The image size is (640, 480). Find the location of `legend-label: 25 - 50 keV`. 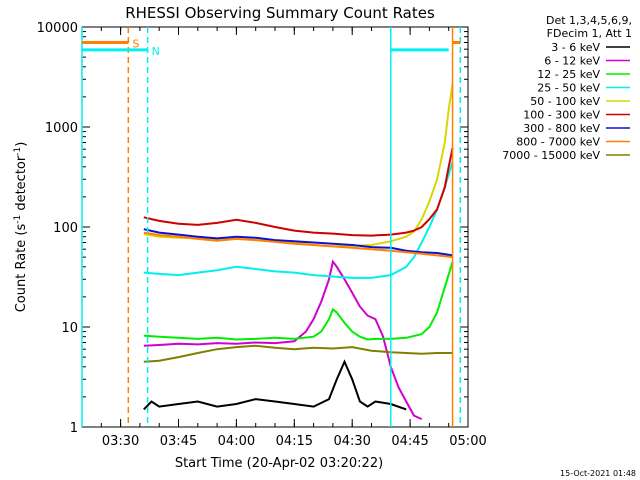

legend-label: 25 - 50 keV is located at coordinates (568, 88).